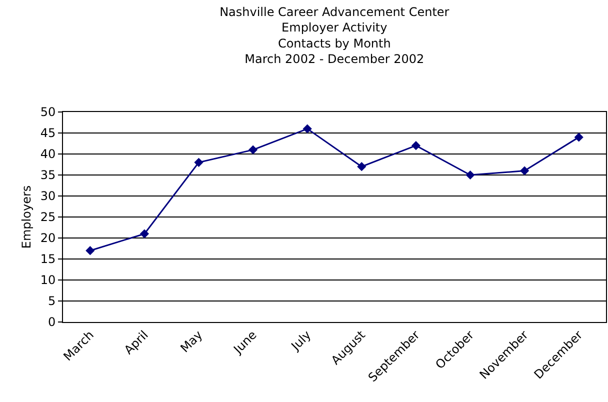  I want to click on y-tick-label: 45, so click(48, 133).